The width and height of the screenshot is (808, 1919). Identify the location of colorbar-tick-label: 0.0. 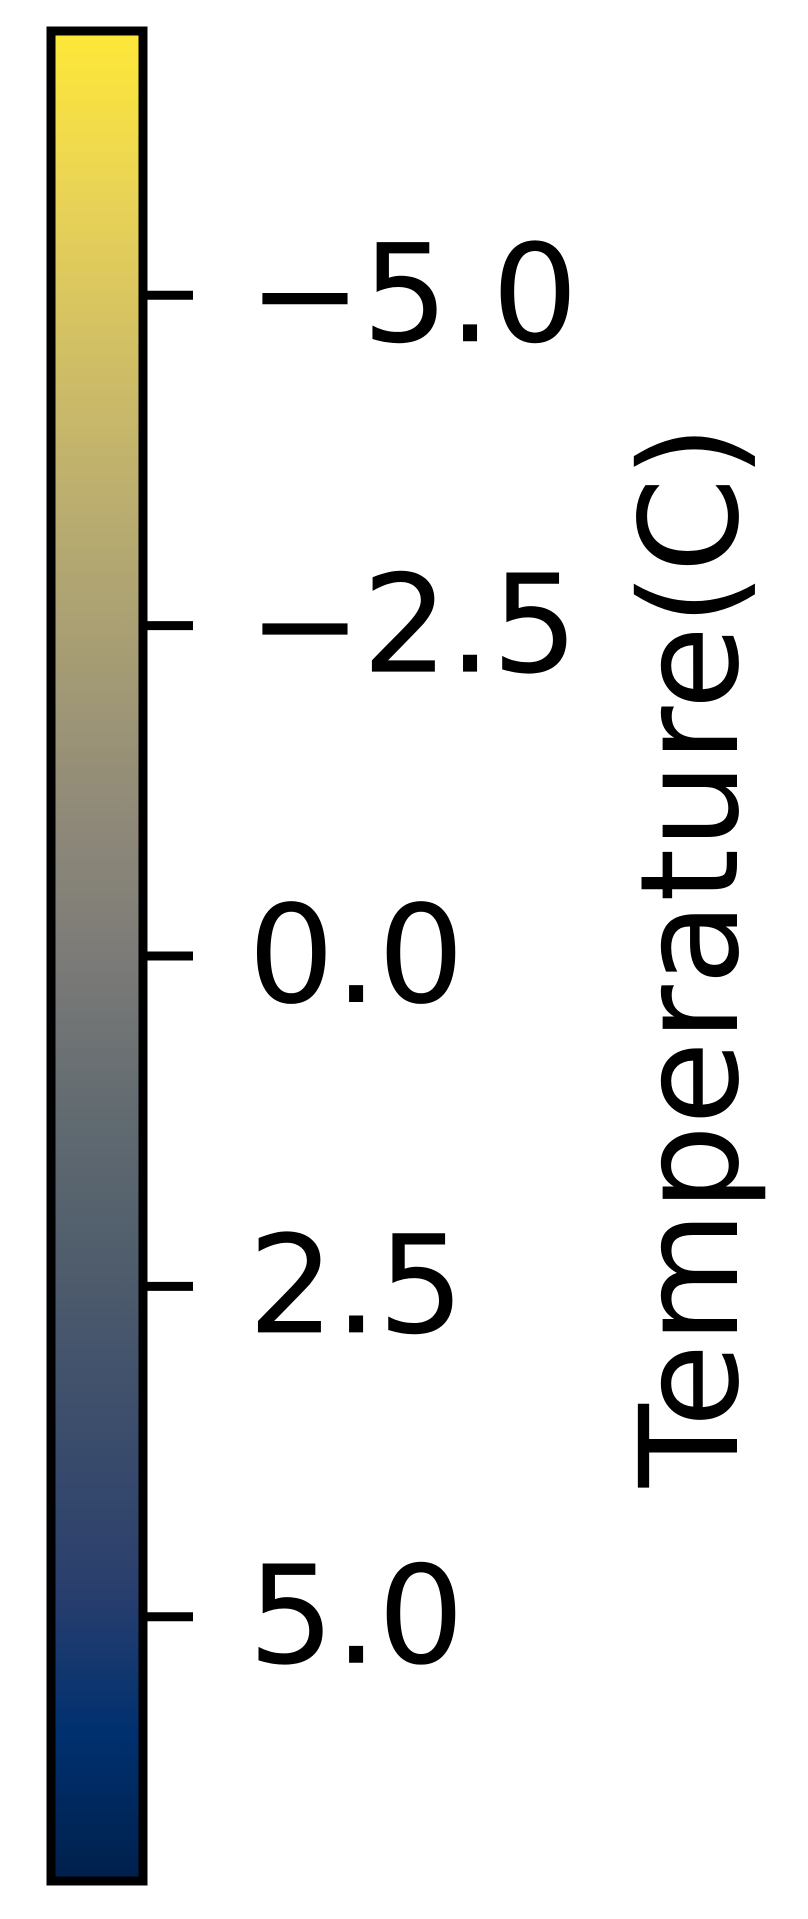
(356, 956).